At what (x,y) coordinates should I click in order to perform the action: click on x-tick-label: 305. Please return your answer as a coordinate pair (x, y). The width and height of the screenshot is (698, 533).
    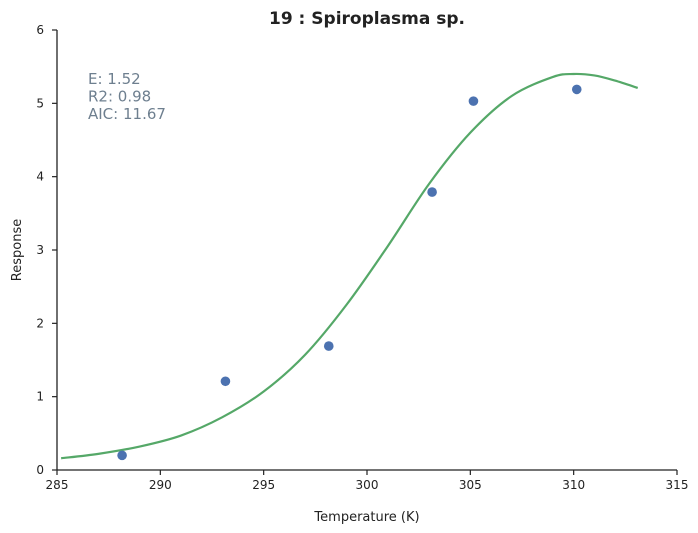
    Looking at the image, I should click on (470, 485).